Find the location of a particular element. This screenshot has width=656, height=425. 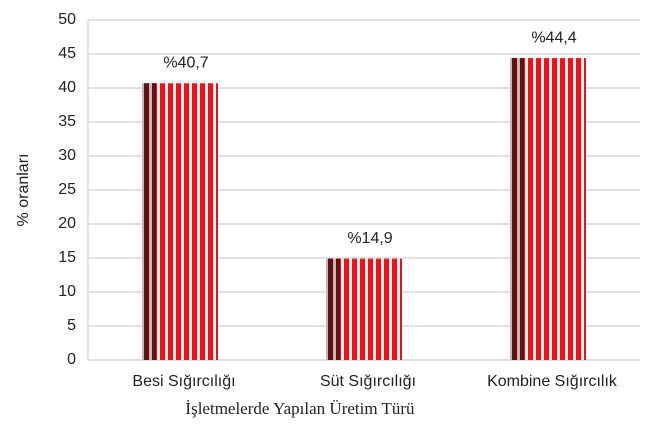

y-tick-label: 0 is located at coordinates (71, 359).